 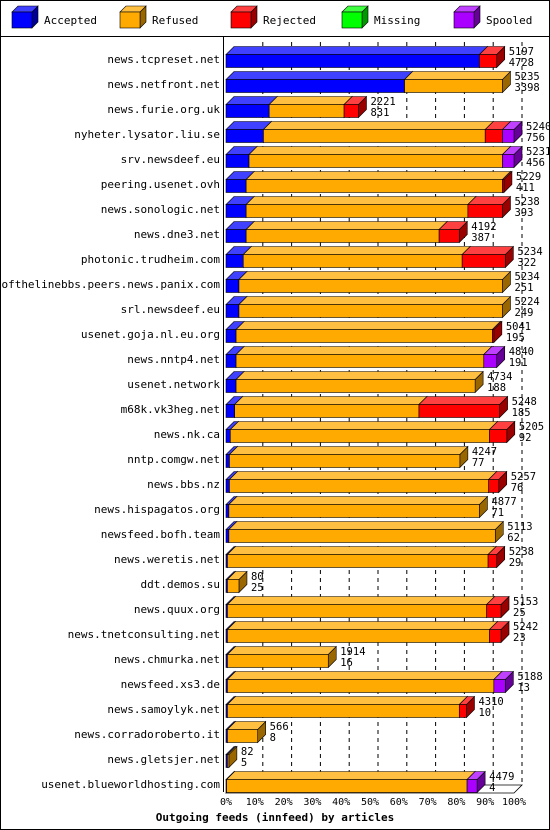 I want to click on legend-label: Refused, so click(x=175, y=20).